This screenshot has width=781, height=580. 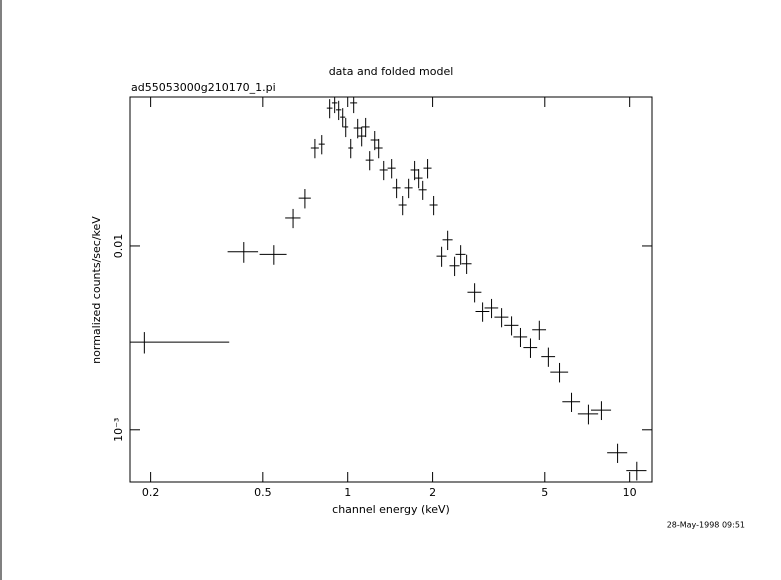 I want to click on x-tick-label: 0.5, so click(x=263, y=492).